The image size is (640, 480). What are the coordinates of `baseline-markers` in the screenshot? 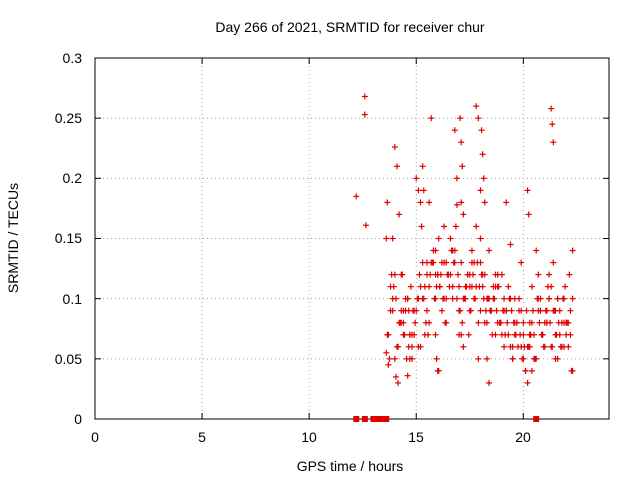 It's located at (446, 419).